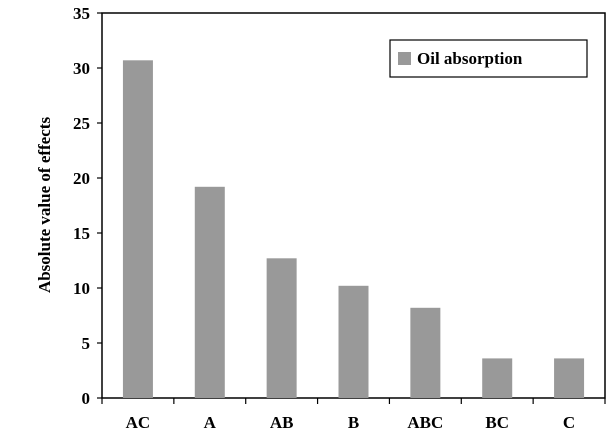  Describe the element at coordinates (281, 328) in the screenshot. I see `bar-ab` at that location.